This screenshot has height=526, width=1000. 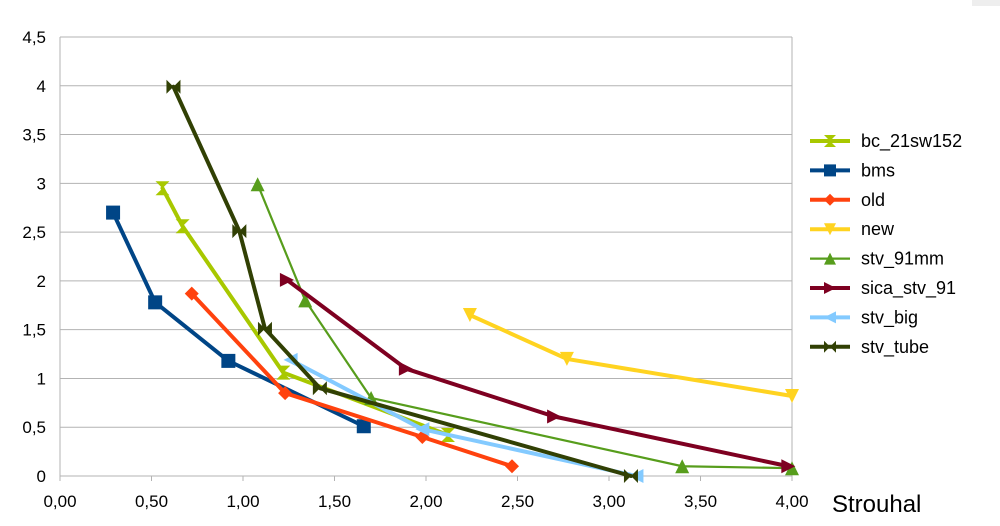 What do you see at coordinates (34, 232) in the screenshot?
I see `y-tick-label: 2,5` at bounding box center [34, 232].